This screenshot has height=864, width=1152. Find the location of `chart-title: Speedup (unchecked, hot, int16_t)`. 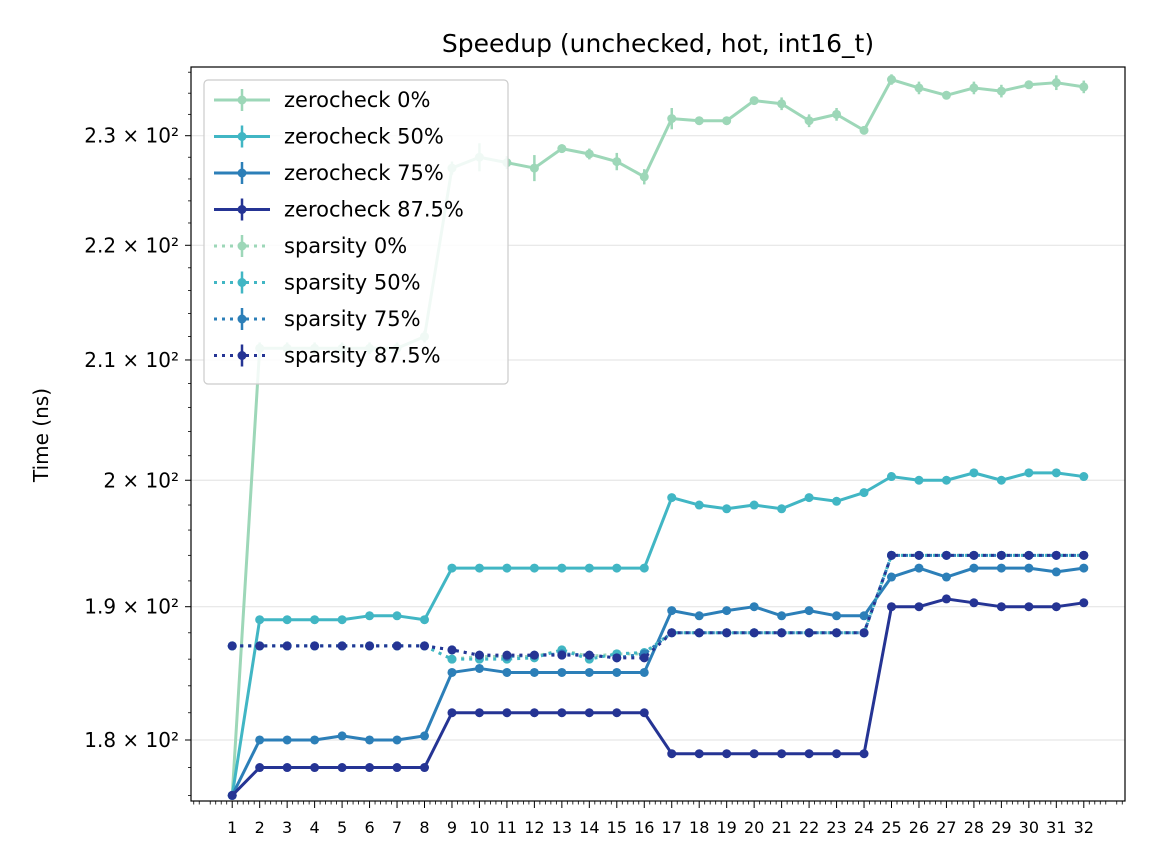

chart-title: Speedup (unchecked, hot, int16_t) is located at coordinates (658, 43).